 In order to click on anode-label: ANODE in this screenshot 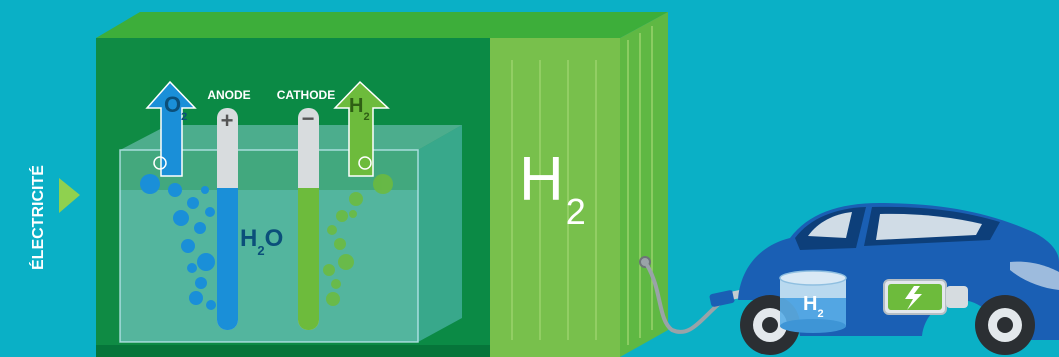, I will do `click(228, 95)`.